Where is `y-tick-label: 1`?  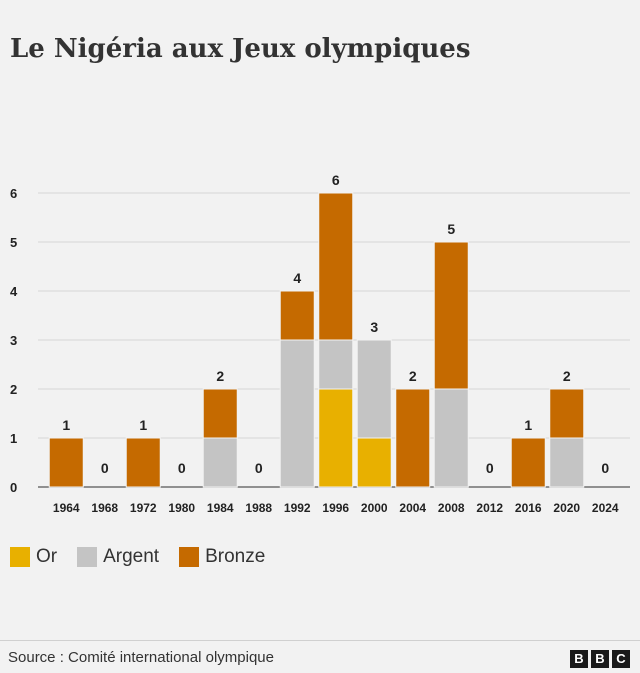 y-tick-label: 1 is located at coordinates (13, 438).